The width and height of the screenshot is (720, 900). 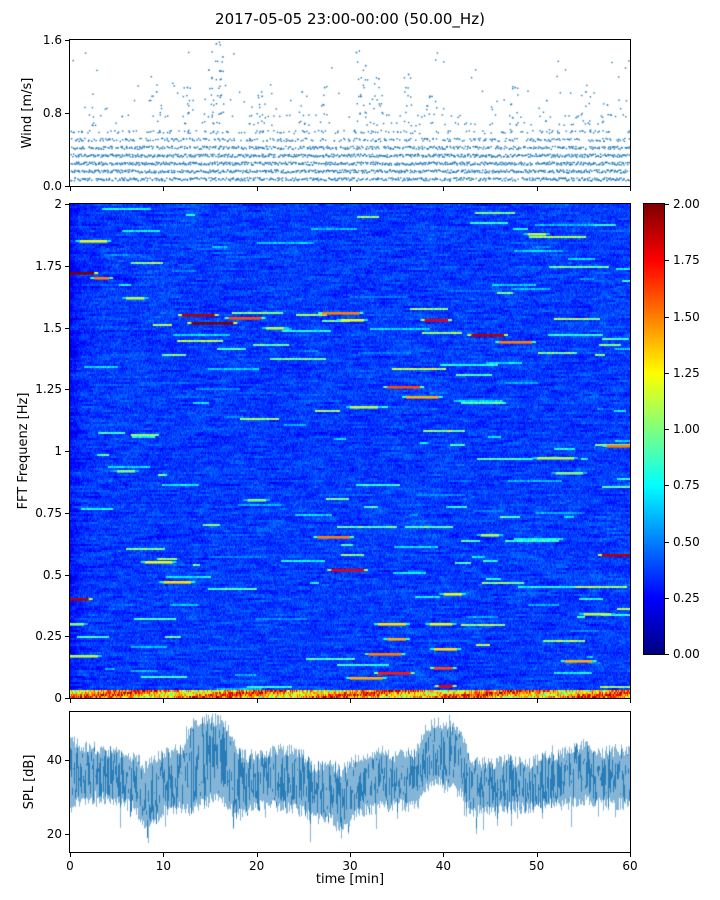 I want to click on fft-y-tick-label: 0, so click(x=58, y=698).